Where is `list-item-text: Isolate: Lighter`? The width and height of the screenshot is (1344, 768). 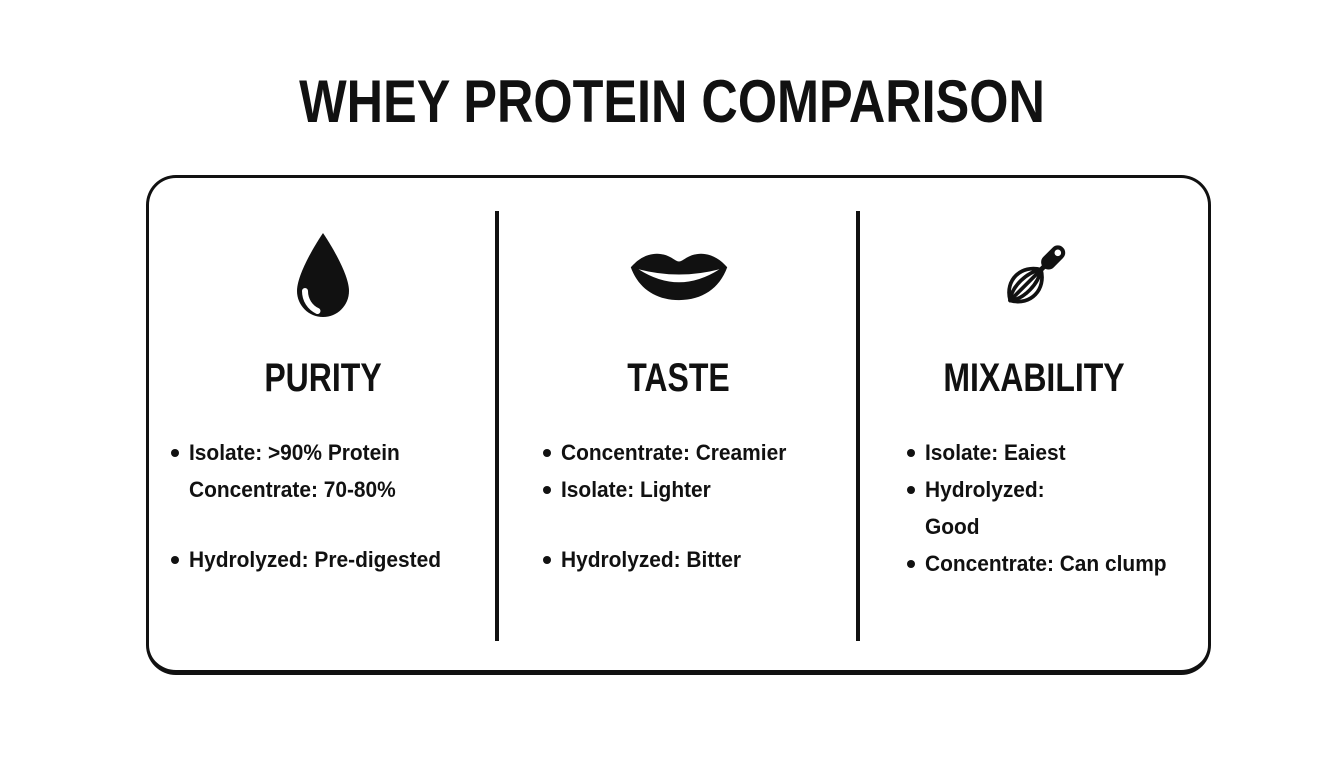
list-item-text: Isolate: Lighter is located at coordinates (636, 489).